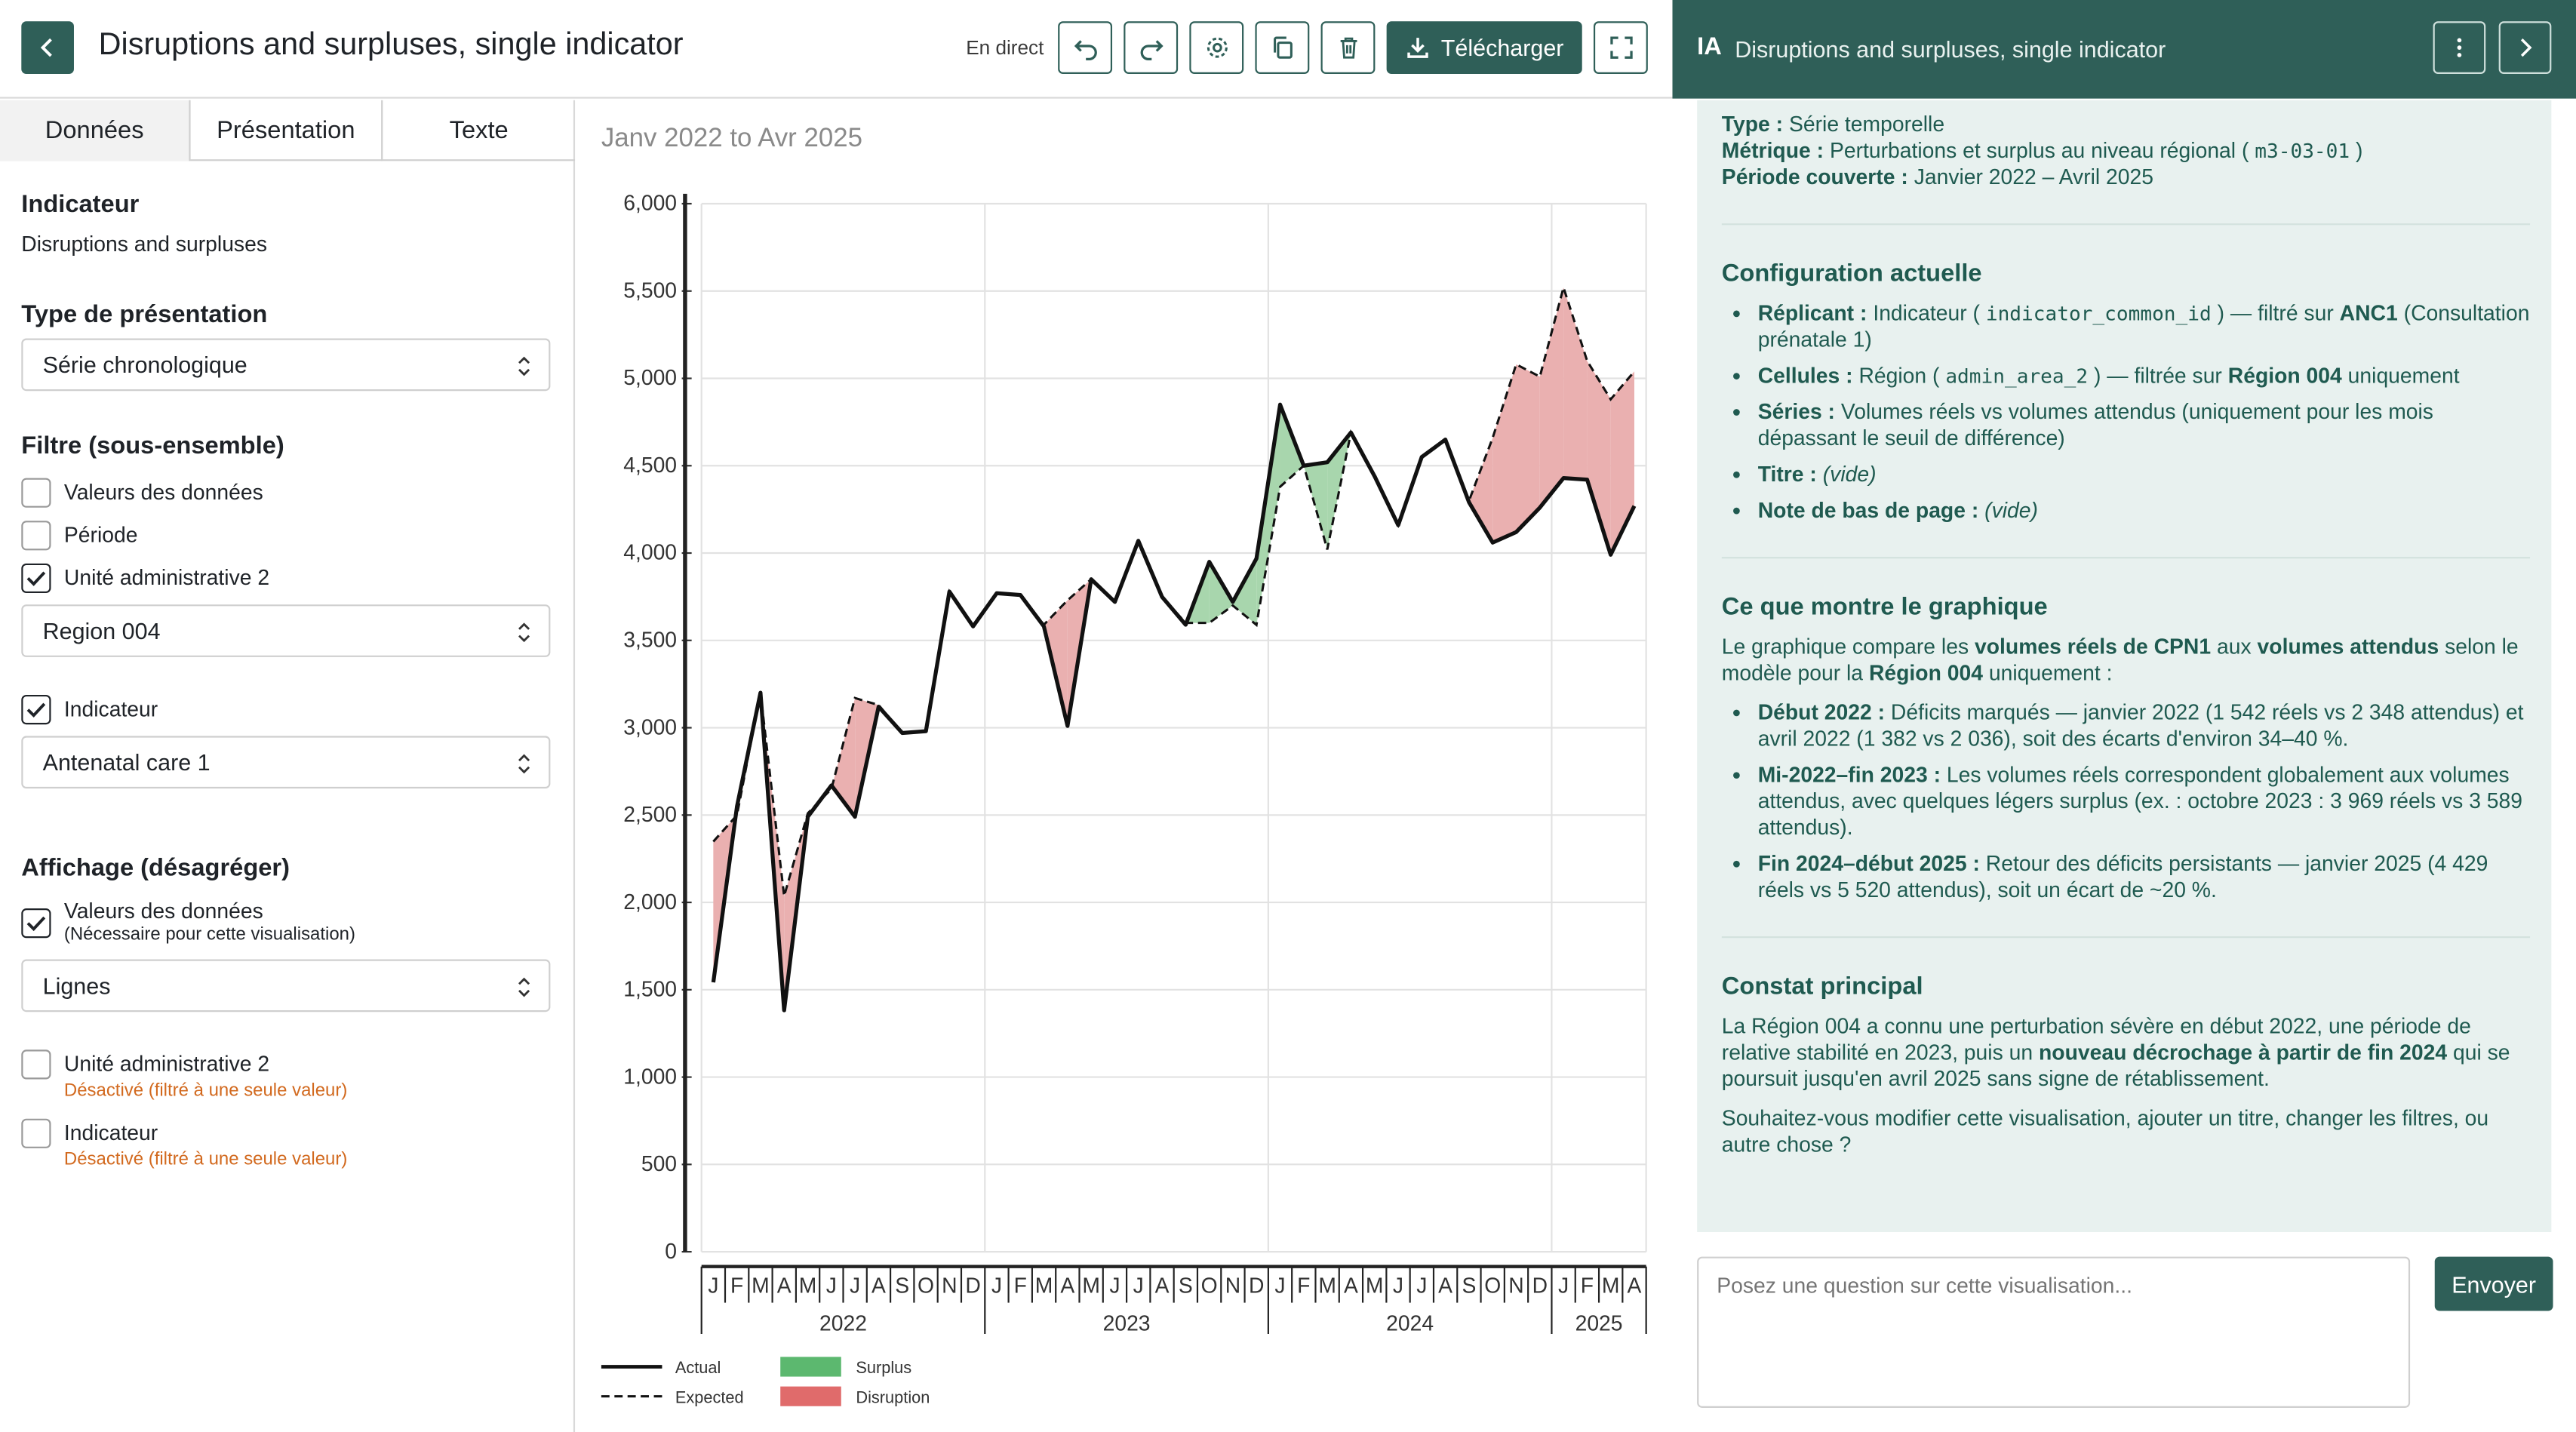  I want to click on fullscreen-icon, so click(1620, 47).